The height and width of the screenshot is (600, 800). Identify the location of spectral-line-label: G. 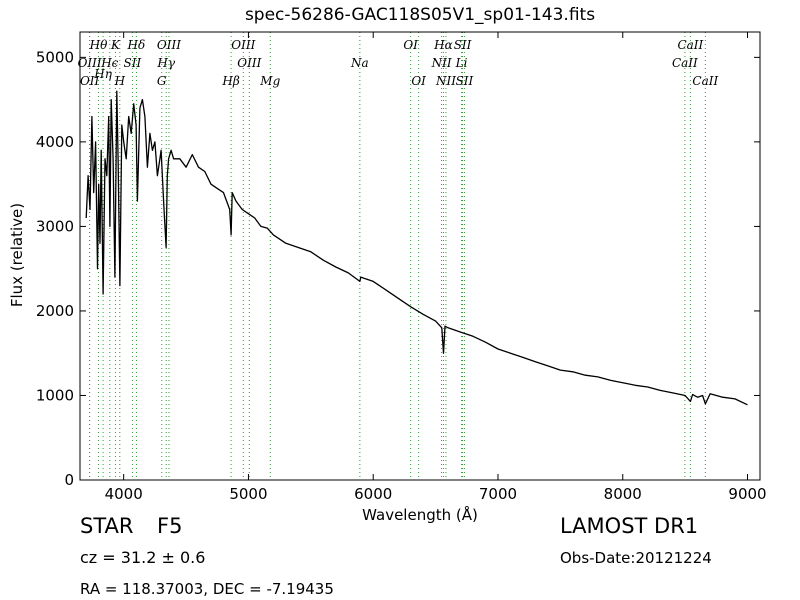
(162, 81).